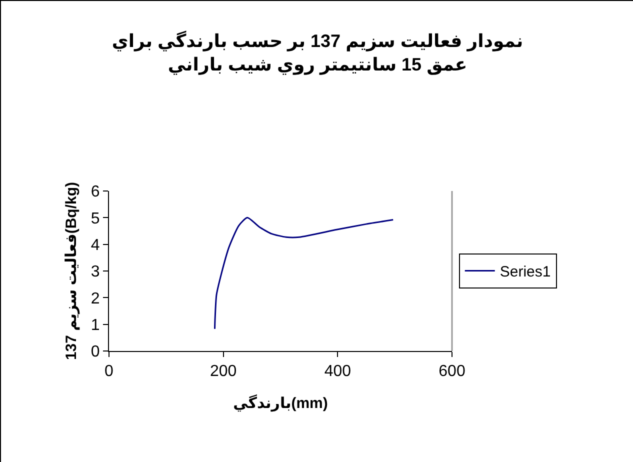  Describe the element at coordinates (71, 271) in the screenshot. I see `y-axis-title: فعاليت سزيم 137(Bq/kg)` at that location.